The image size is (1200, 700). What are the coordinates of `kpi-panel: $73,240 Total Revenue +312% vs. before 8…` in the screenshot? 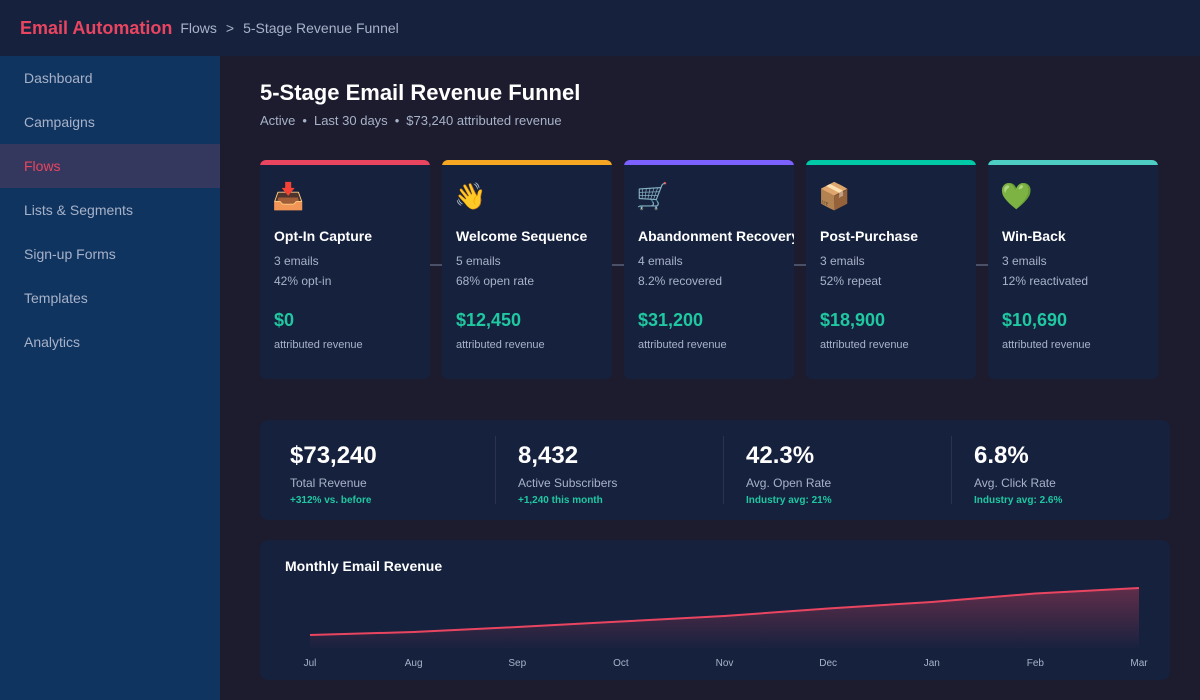 It's located at (715, 470).